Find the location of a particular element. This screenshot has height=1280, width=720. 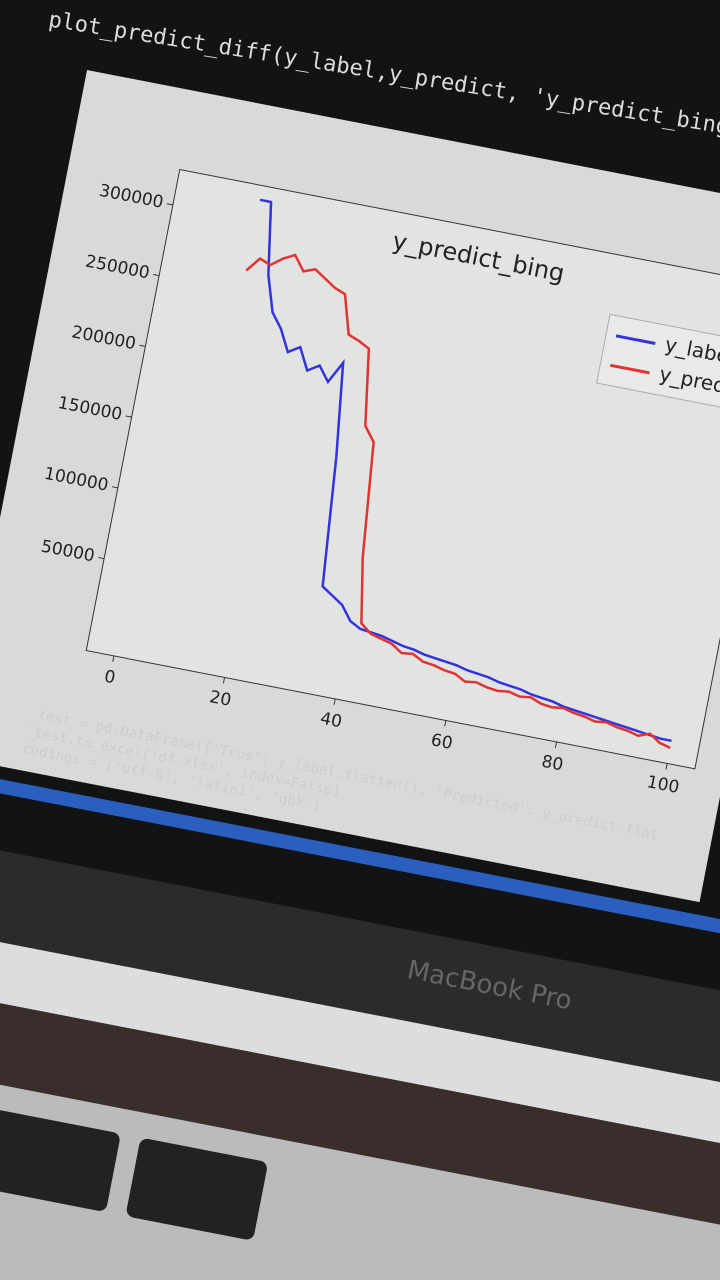

x-tick-label: 60 is located at coordinates (441, 742).